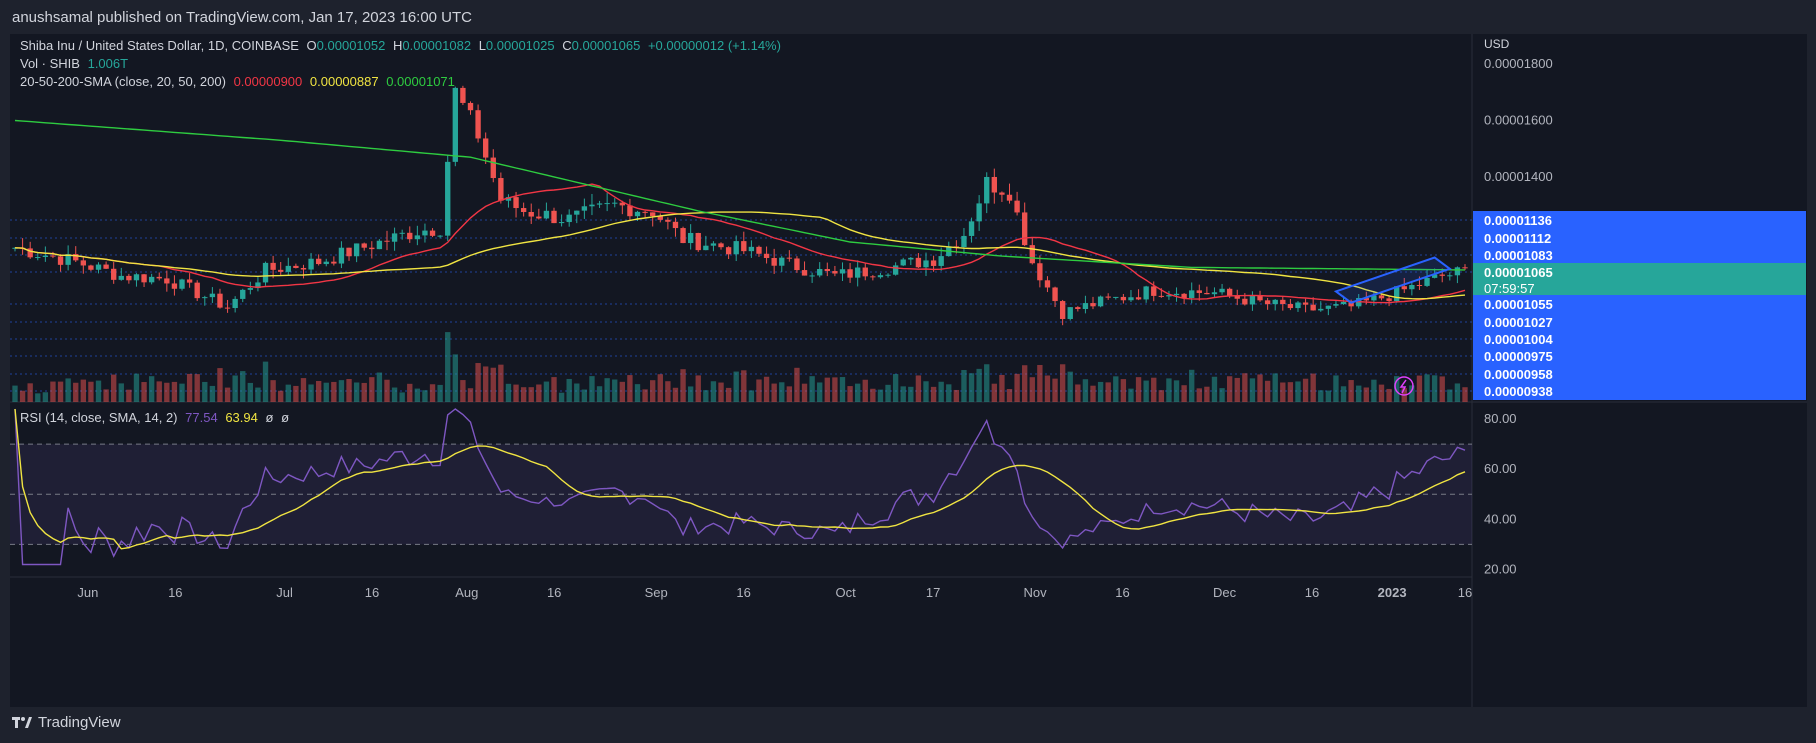 This screenshot has height=743, width=1816. Describe the element at coordinates (1518, 322) in the screenshot. I see `price-level-label: 0.00001027` at that location.